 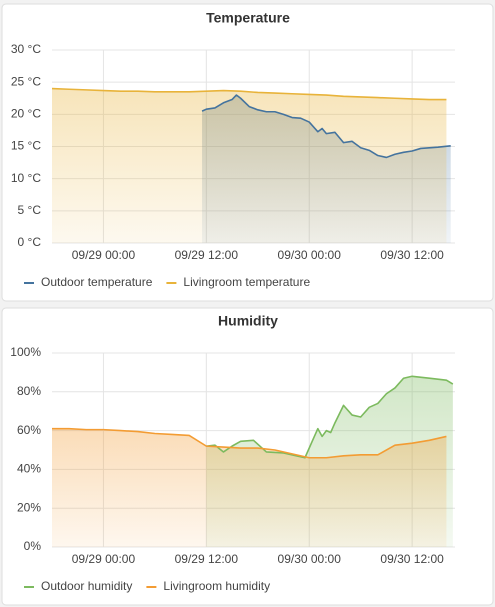 What do you see at coordinates (30, 242) in the screenshot?
I see `y-tick-label: 0 °C` at bounding box center [30, 242].